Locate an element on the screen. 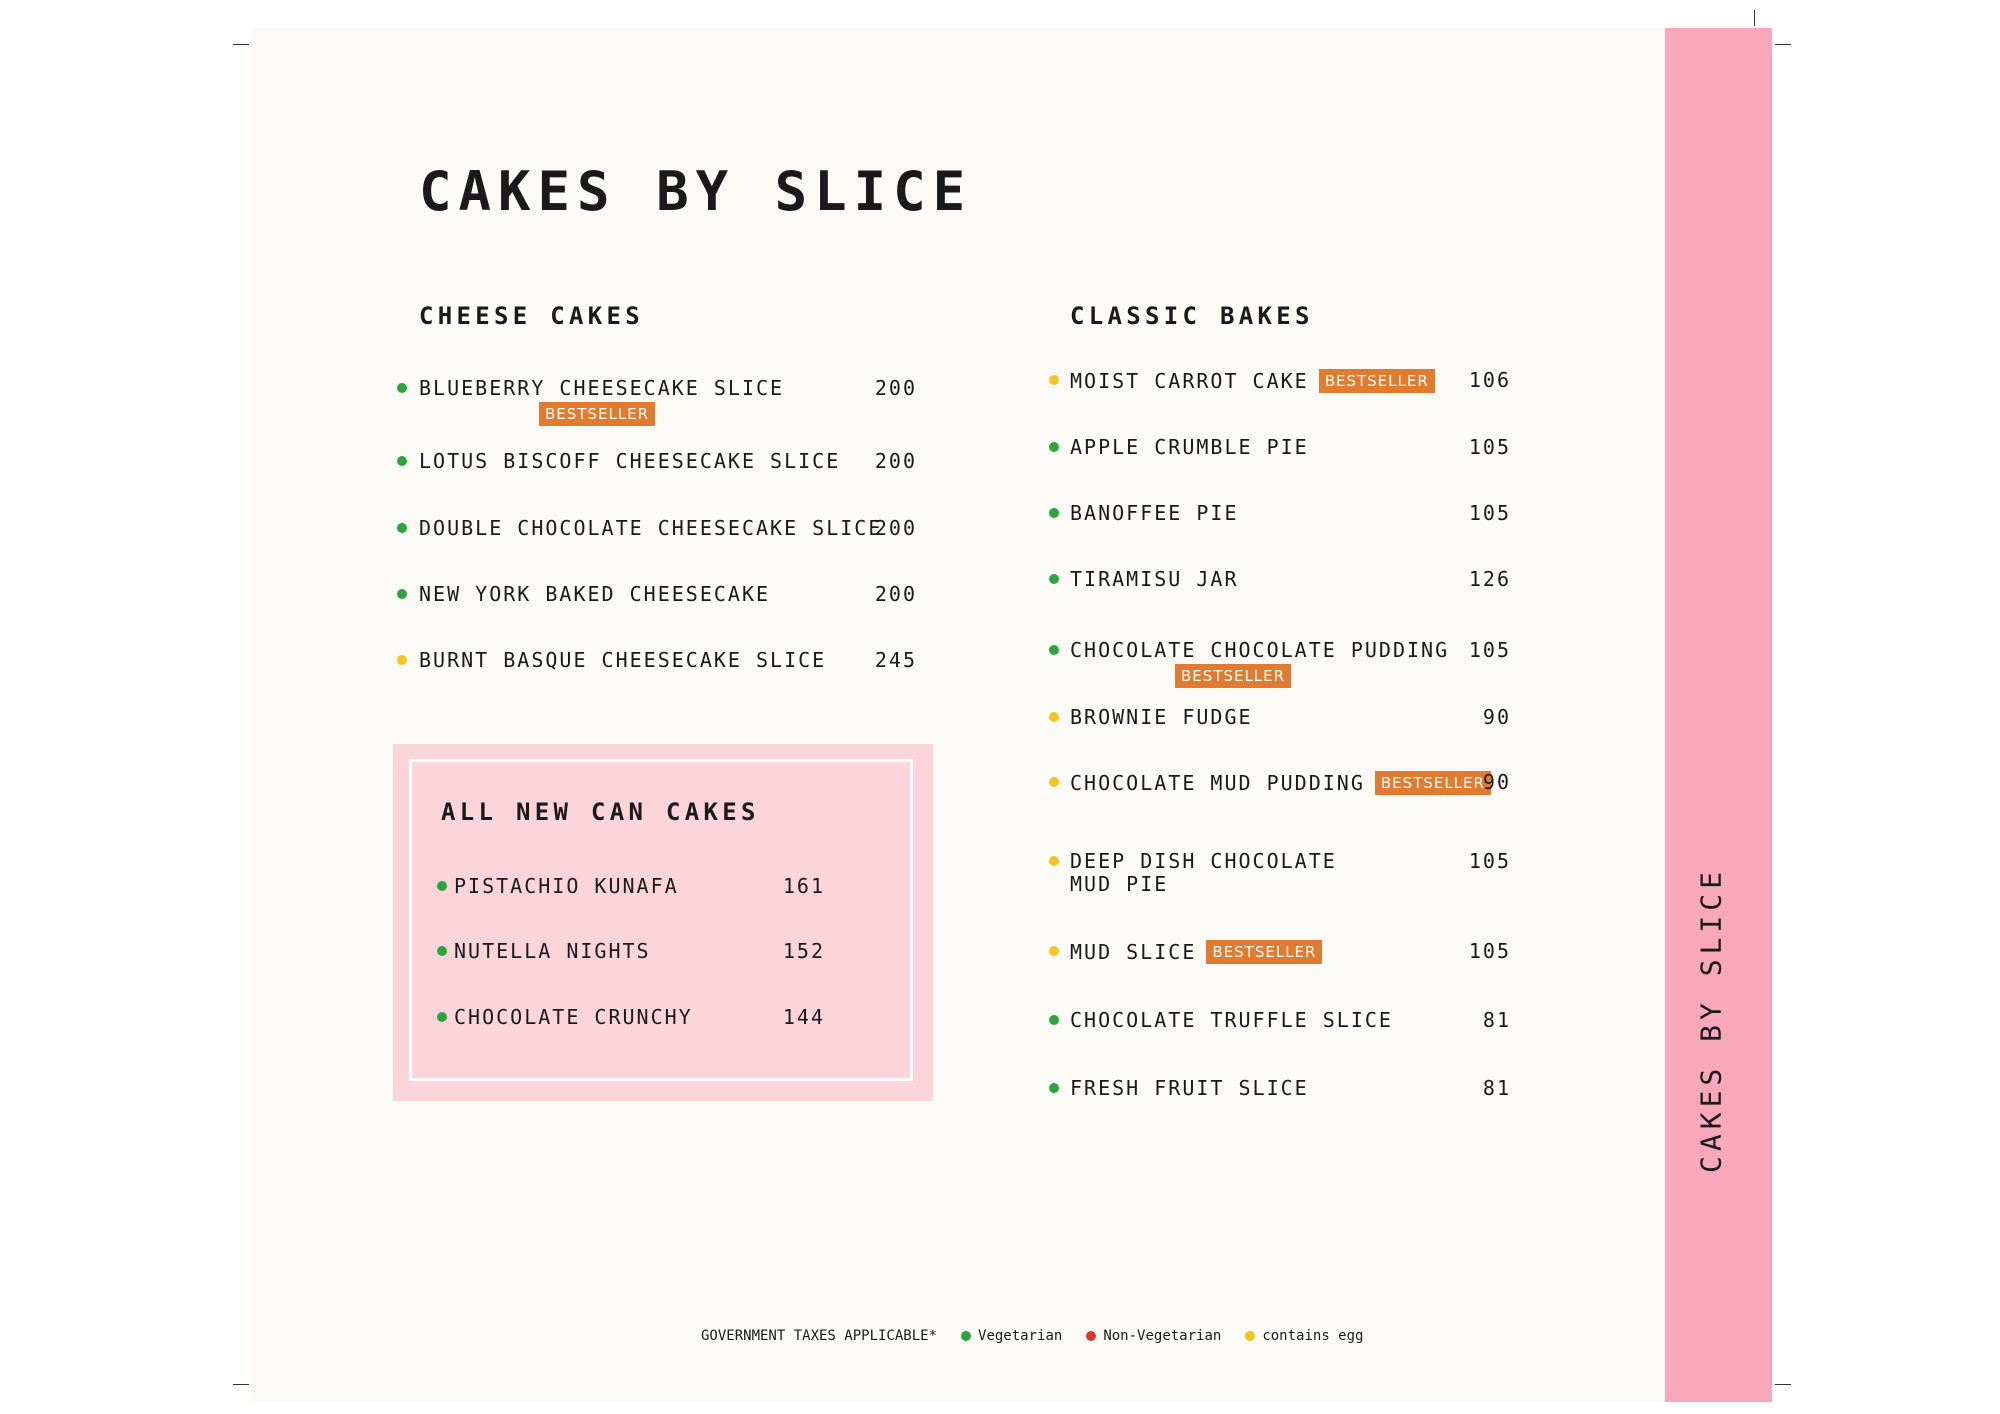 The image size is (2000, 1414). item-row: BURNT BASQUE CHEESECAKE SLICE is located at coordinates (622, 660).